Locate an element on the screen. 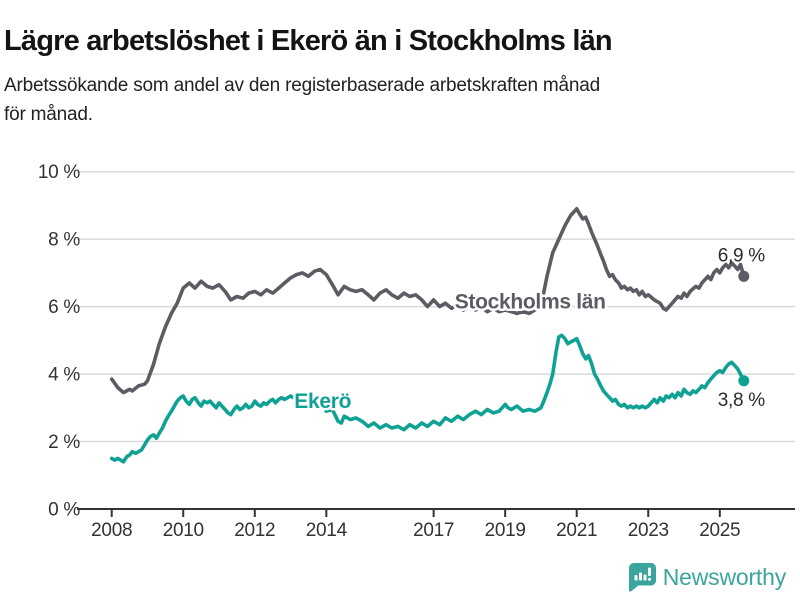  x-tick-label-2014: 2014 is located at coordinates (327, 530).